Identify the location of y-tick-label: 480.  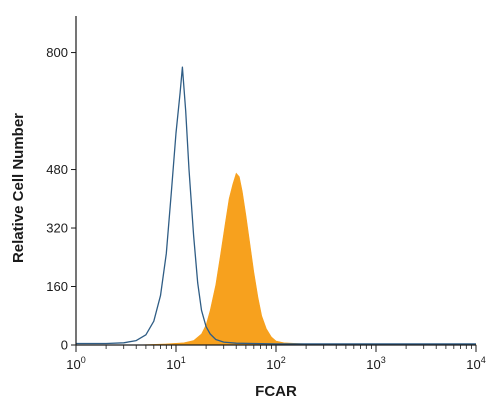
(57, 169).